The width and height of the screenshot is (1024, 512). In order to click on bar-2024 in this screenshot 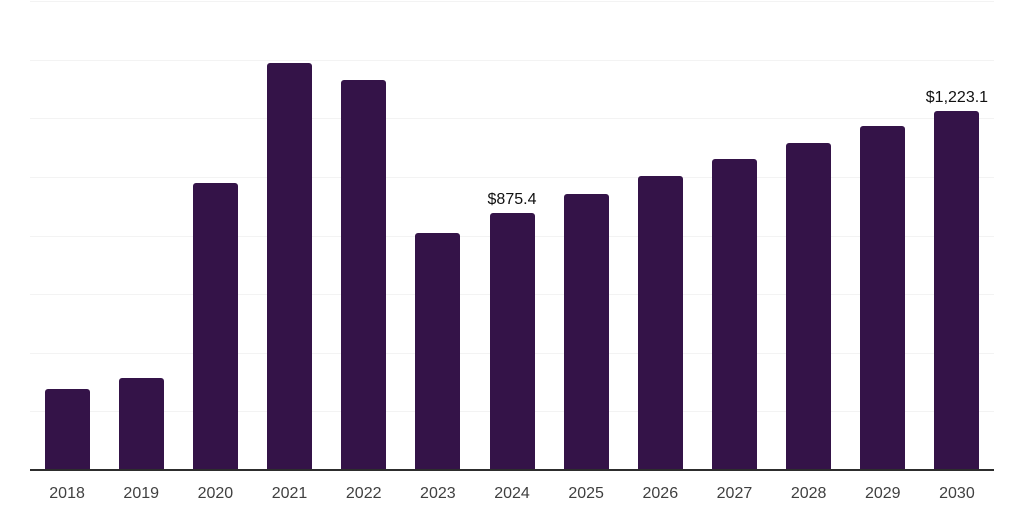, I will do `click(512, 341)`.